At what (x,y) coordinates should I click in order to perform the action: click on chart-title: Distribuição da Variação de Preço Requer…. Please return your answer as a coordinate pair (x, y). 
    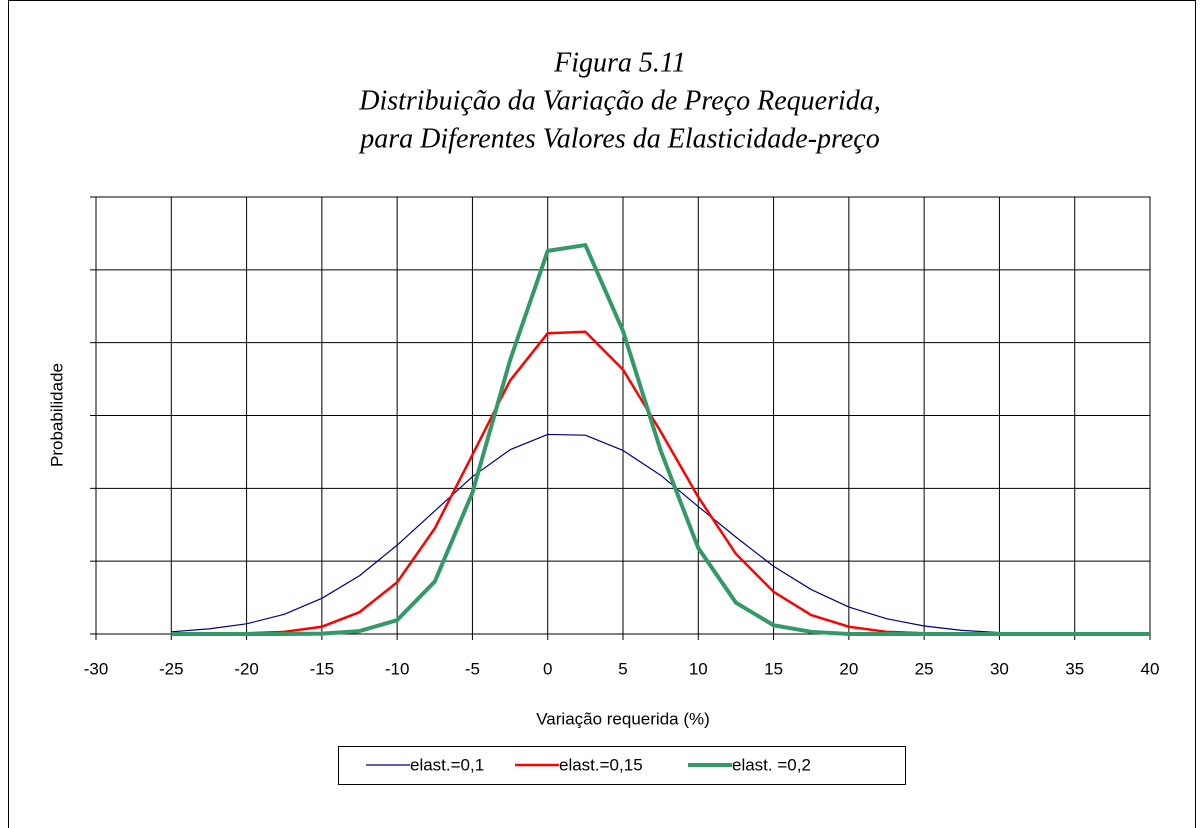
    Looking at the image, I should click on (619, 100).